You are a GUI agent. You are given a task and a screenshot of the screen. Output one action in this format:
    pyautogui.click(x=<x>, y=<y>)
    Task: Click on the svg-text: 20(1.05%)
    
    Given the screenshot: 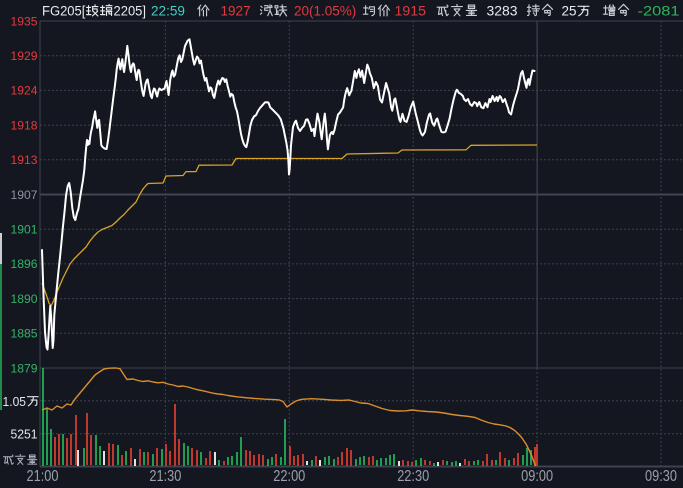 What is the action you would take?
    pyautogui.click(x=325, y=11)
    